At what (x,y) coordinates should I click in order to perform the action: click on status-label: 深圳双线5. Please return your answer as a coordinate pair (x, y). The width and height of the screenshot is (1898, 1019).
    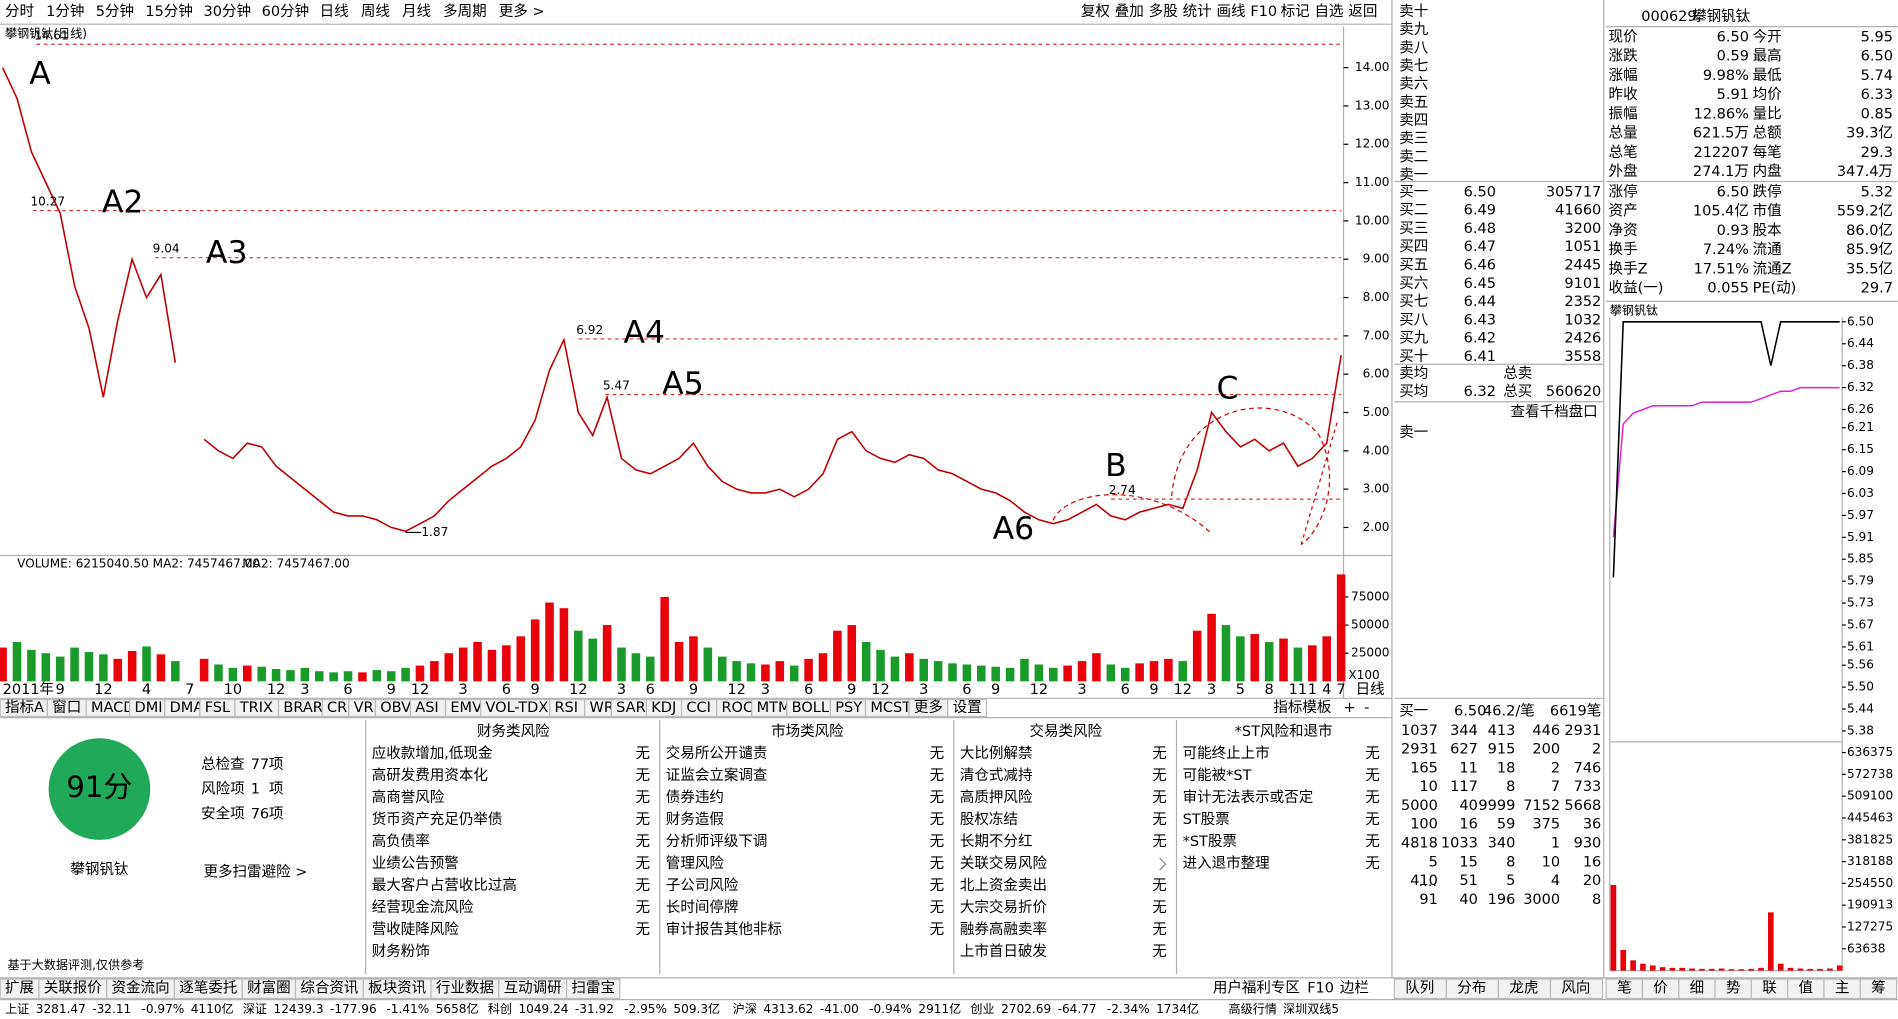
    Looking at the image, I should click on (1311, 1009).